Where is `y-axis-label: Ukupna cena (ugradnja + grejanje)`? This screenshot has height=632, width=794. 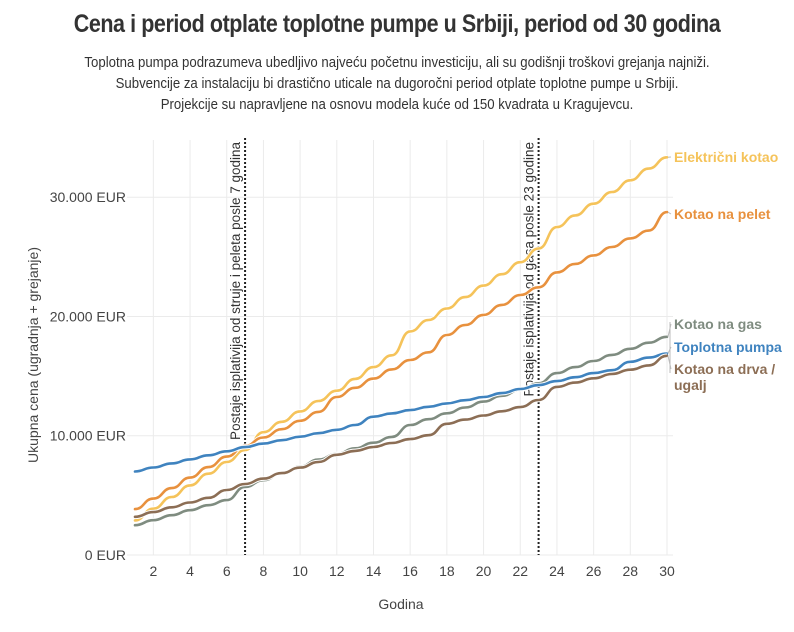 y-axis-label: Ukupna cena (ugradnja + grejanje) is located at coordinates (33, 355).